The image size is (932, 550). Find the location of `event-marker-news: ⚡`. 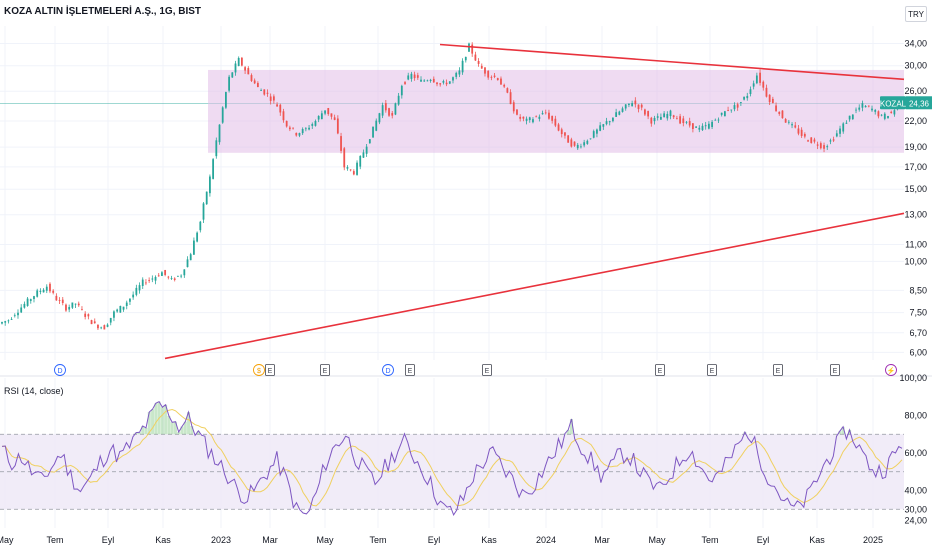

event-marker-news: ⚡ is located at coordinates (891, 370).